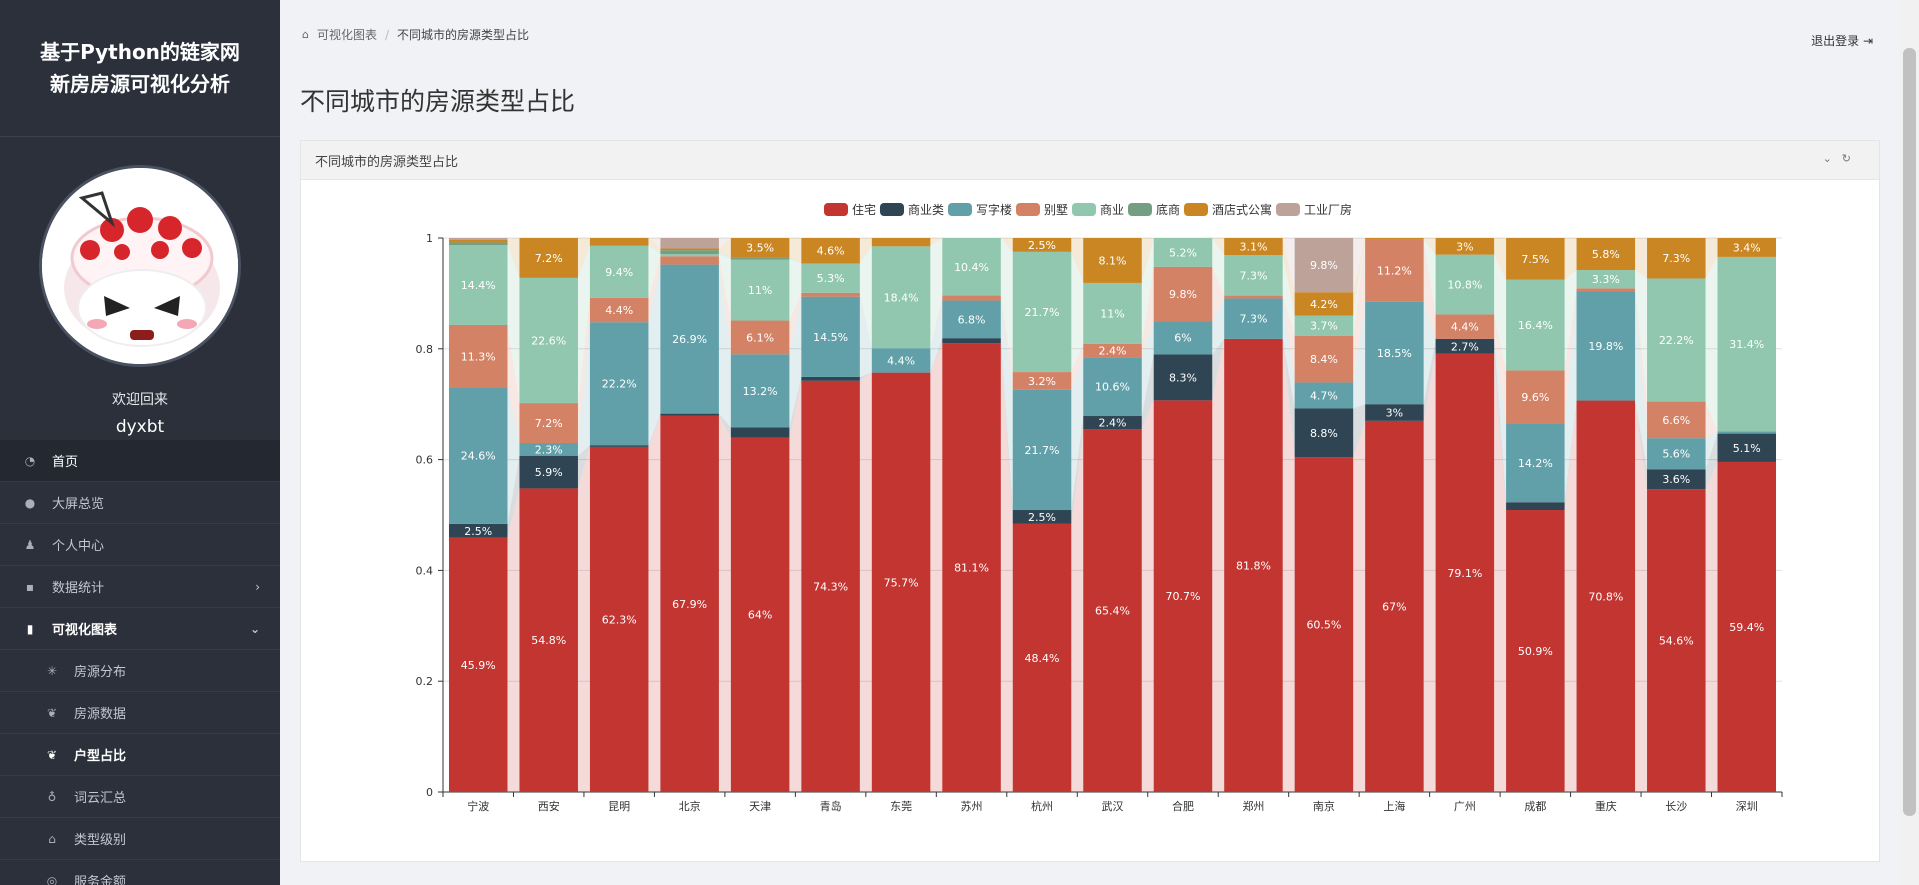 The height and width of the screenshot is (885, 1919). Describe the element at coordinates (1090, 160) in the screenshot. I see `panel-header: 不同城市的房源类型占比 ⌄↻` at that location.